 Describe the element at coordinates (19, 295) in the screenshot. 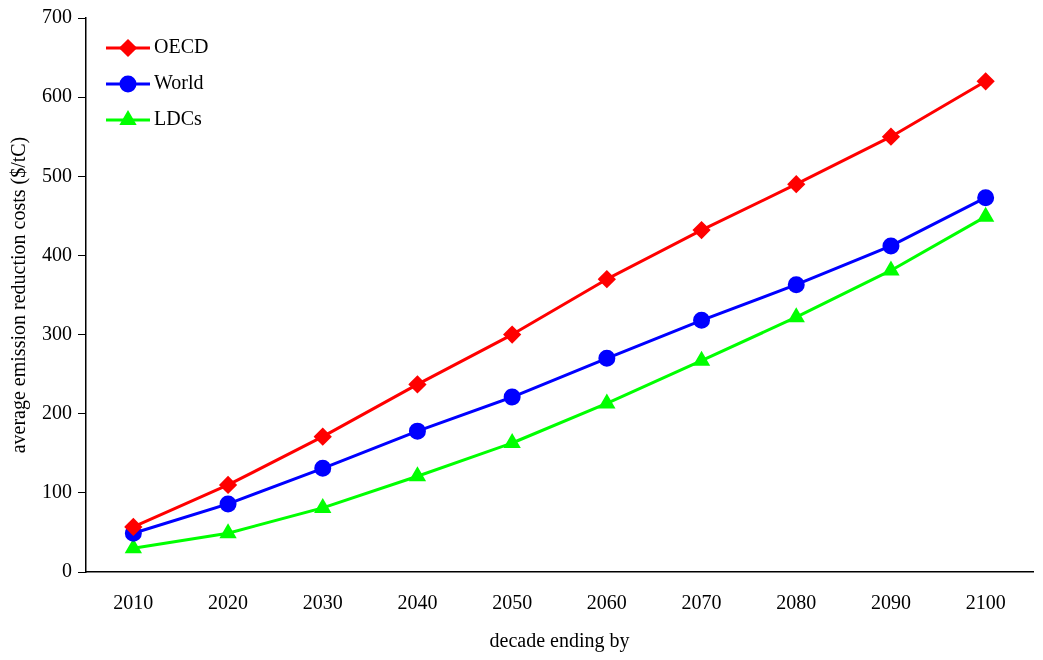

I see `y-axis-title: average emission reduction costs ($/tC)` at that location.